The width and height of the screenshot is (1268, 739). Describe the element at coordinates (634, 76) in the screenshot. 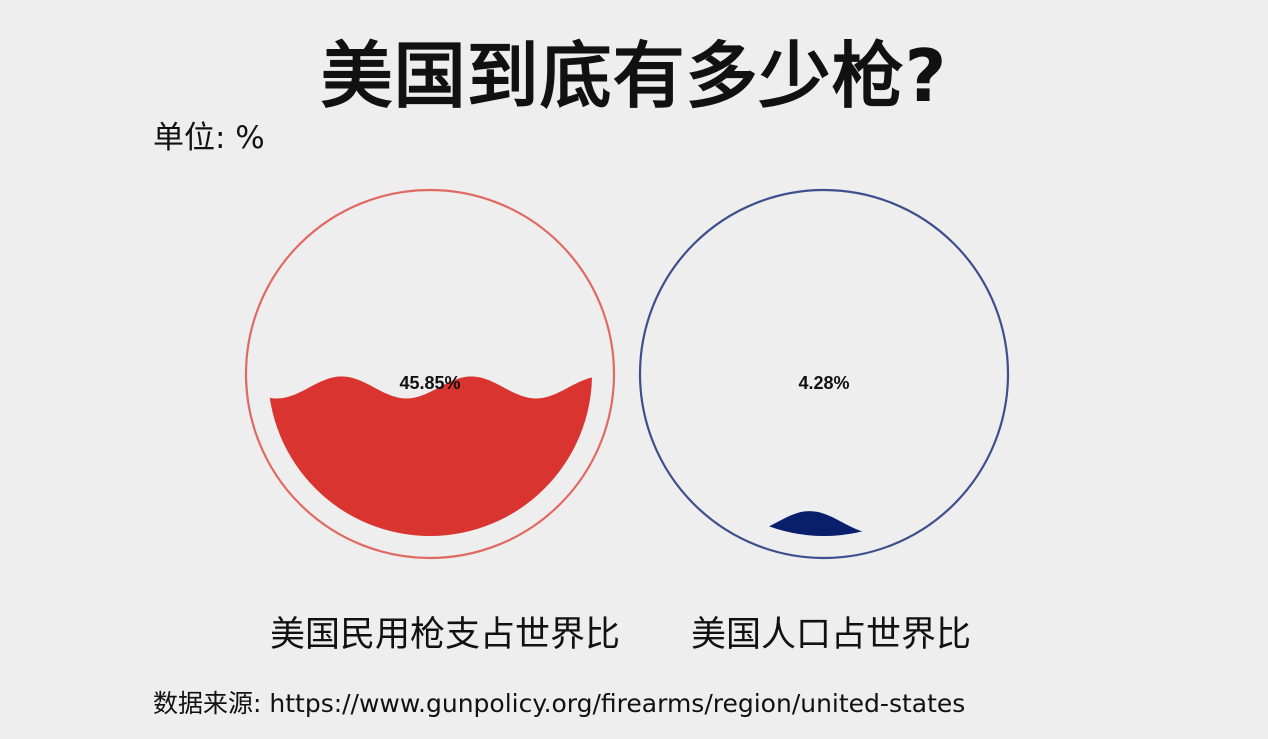

I see `page-title: 美国到底有多少枪?` at that location.